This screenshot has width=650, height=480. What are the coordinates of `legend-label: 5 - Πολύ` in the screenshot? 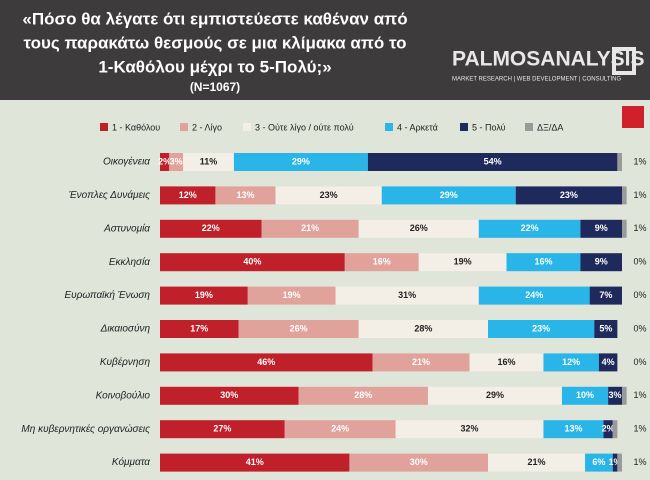 It's located at (489, 127).